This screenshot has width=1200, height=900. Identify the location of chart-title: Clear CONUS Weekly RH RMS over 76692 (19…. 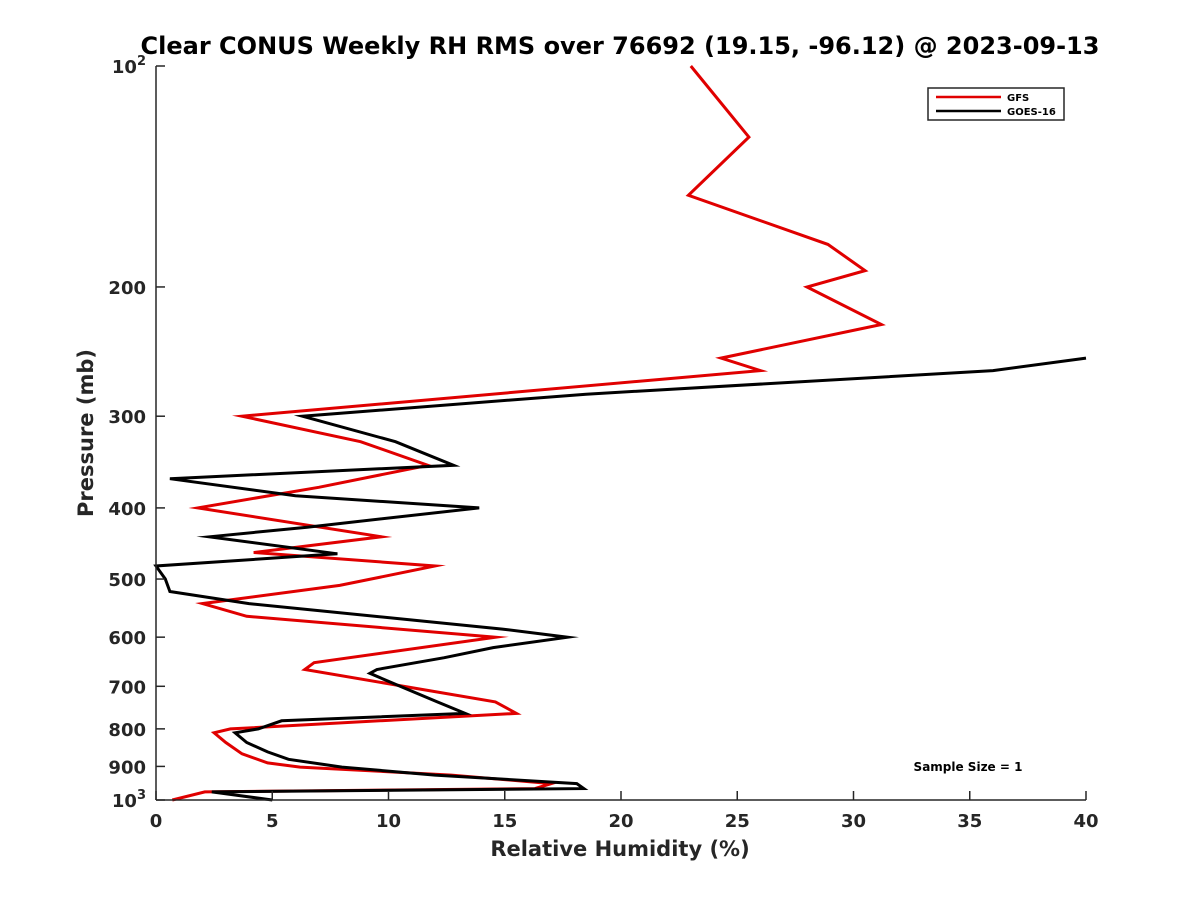
(620, 46).